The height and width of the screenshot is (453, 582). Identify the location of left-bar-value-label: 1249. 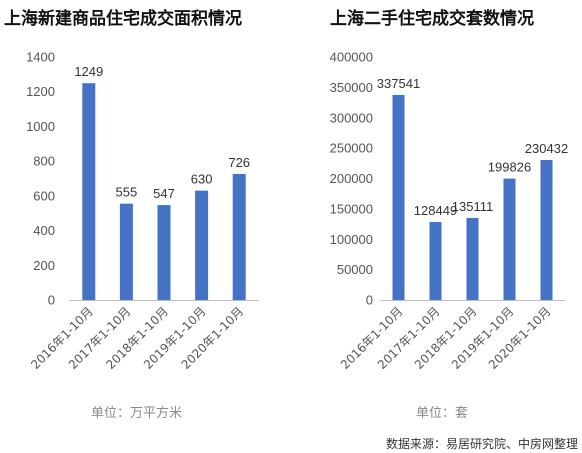
(88, 71).